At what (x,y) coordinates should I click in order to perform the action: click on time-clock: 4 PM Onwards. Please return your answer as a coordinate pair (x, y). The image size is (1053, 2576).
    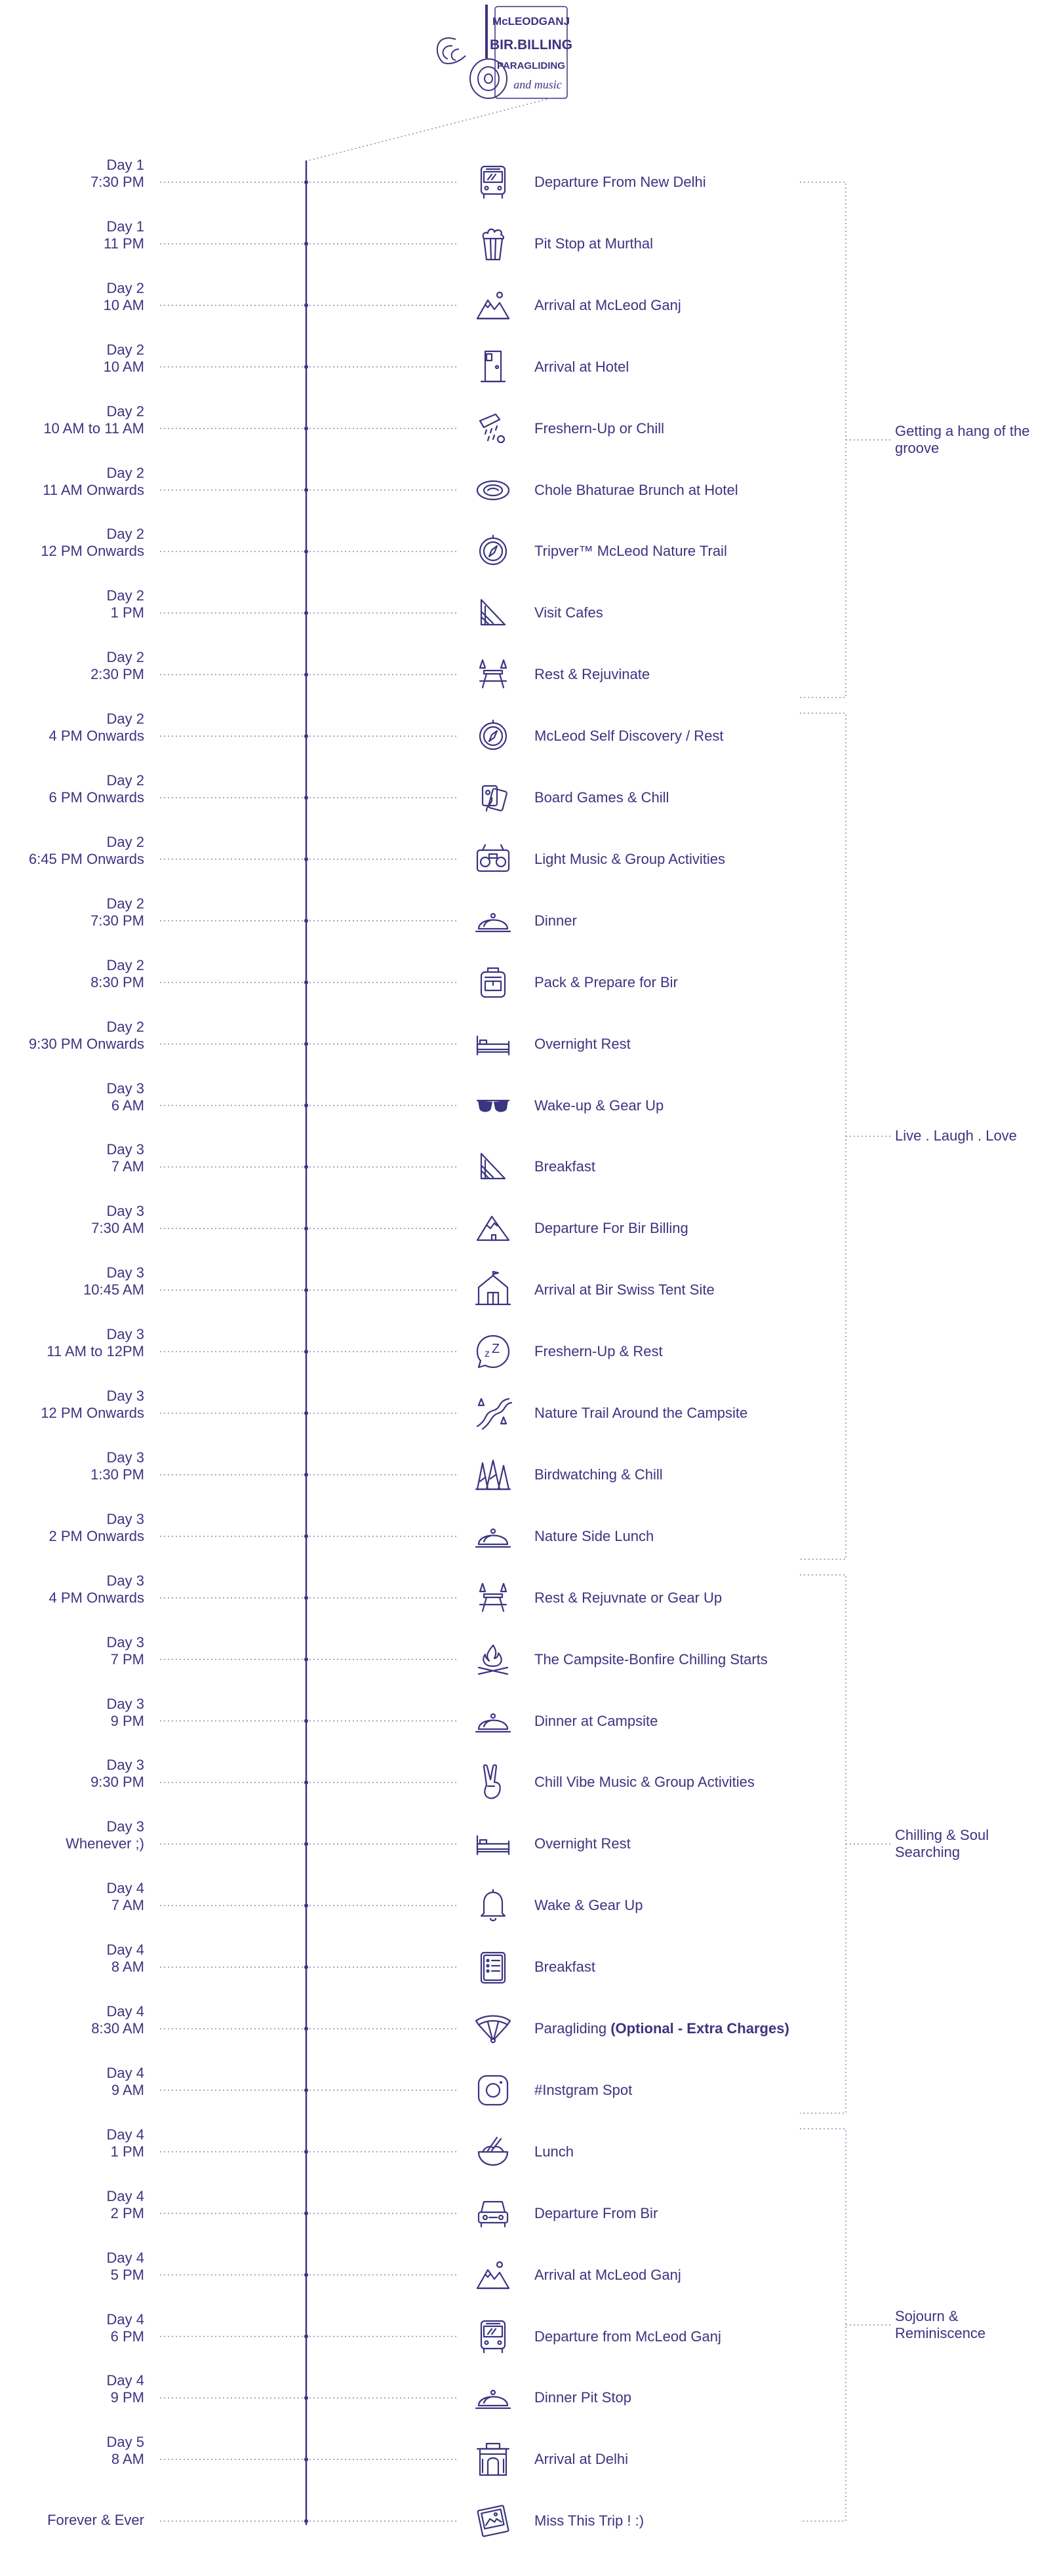
    Looking at the image, I should click on (97, 1597).